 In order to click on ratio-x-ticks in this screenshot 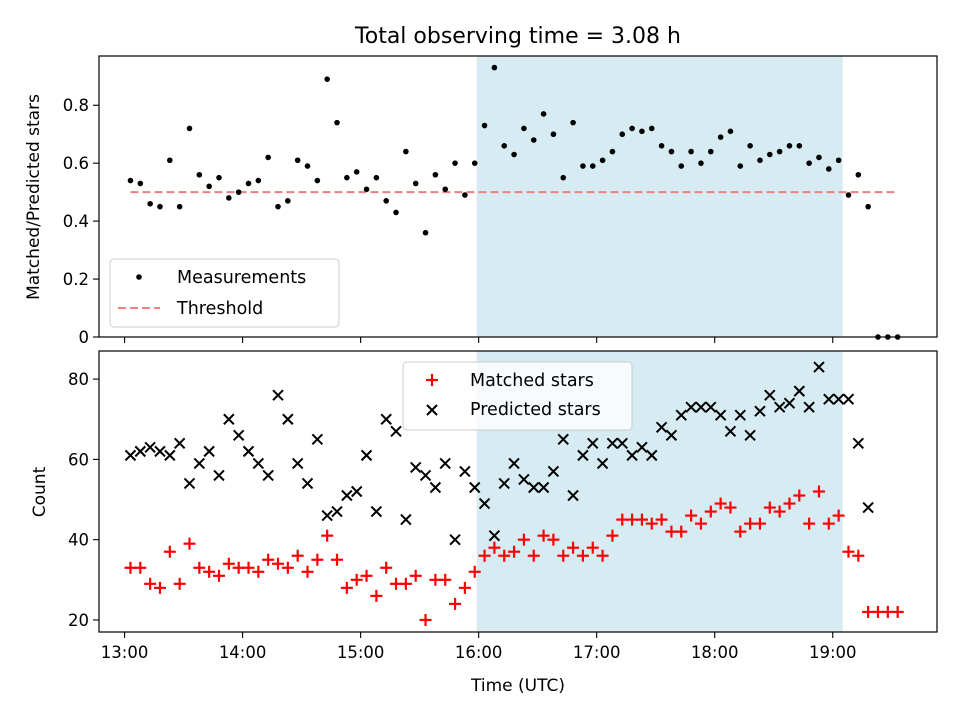, I will do `click(479, 340)`.